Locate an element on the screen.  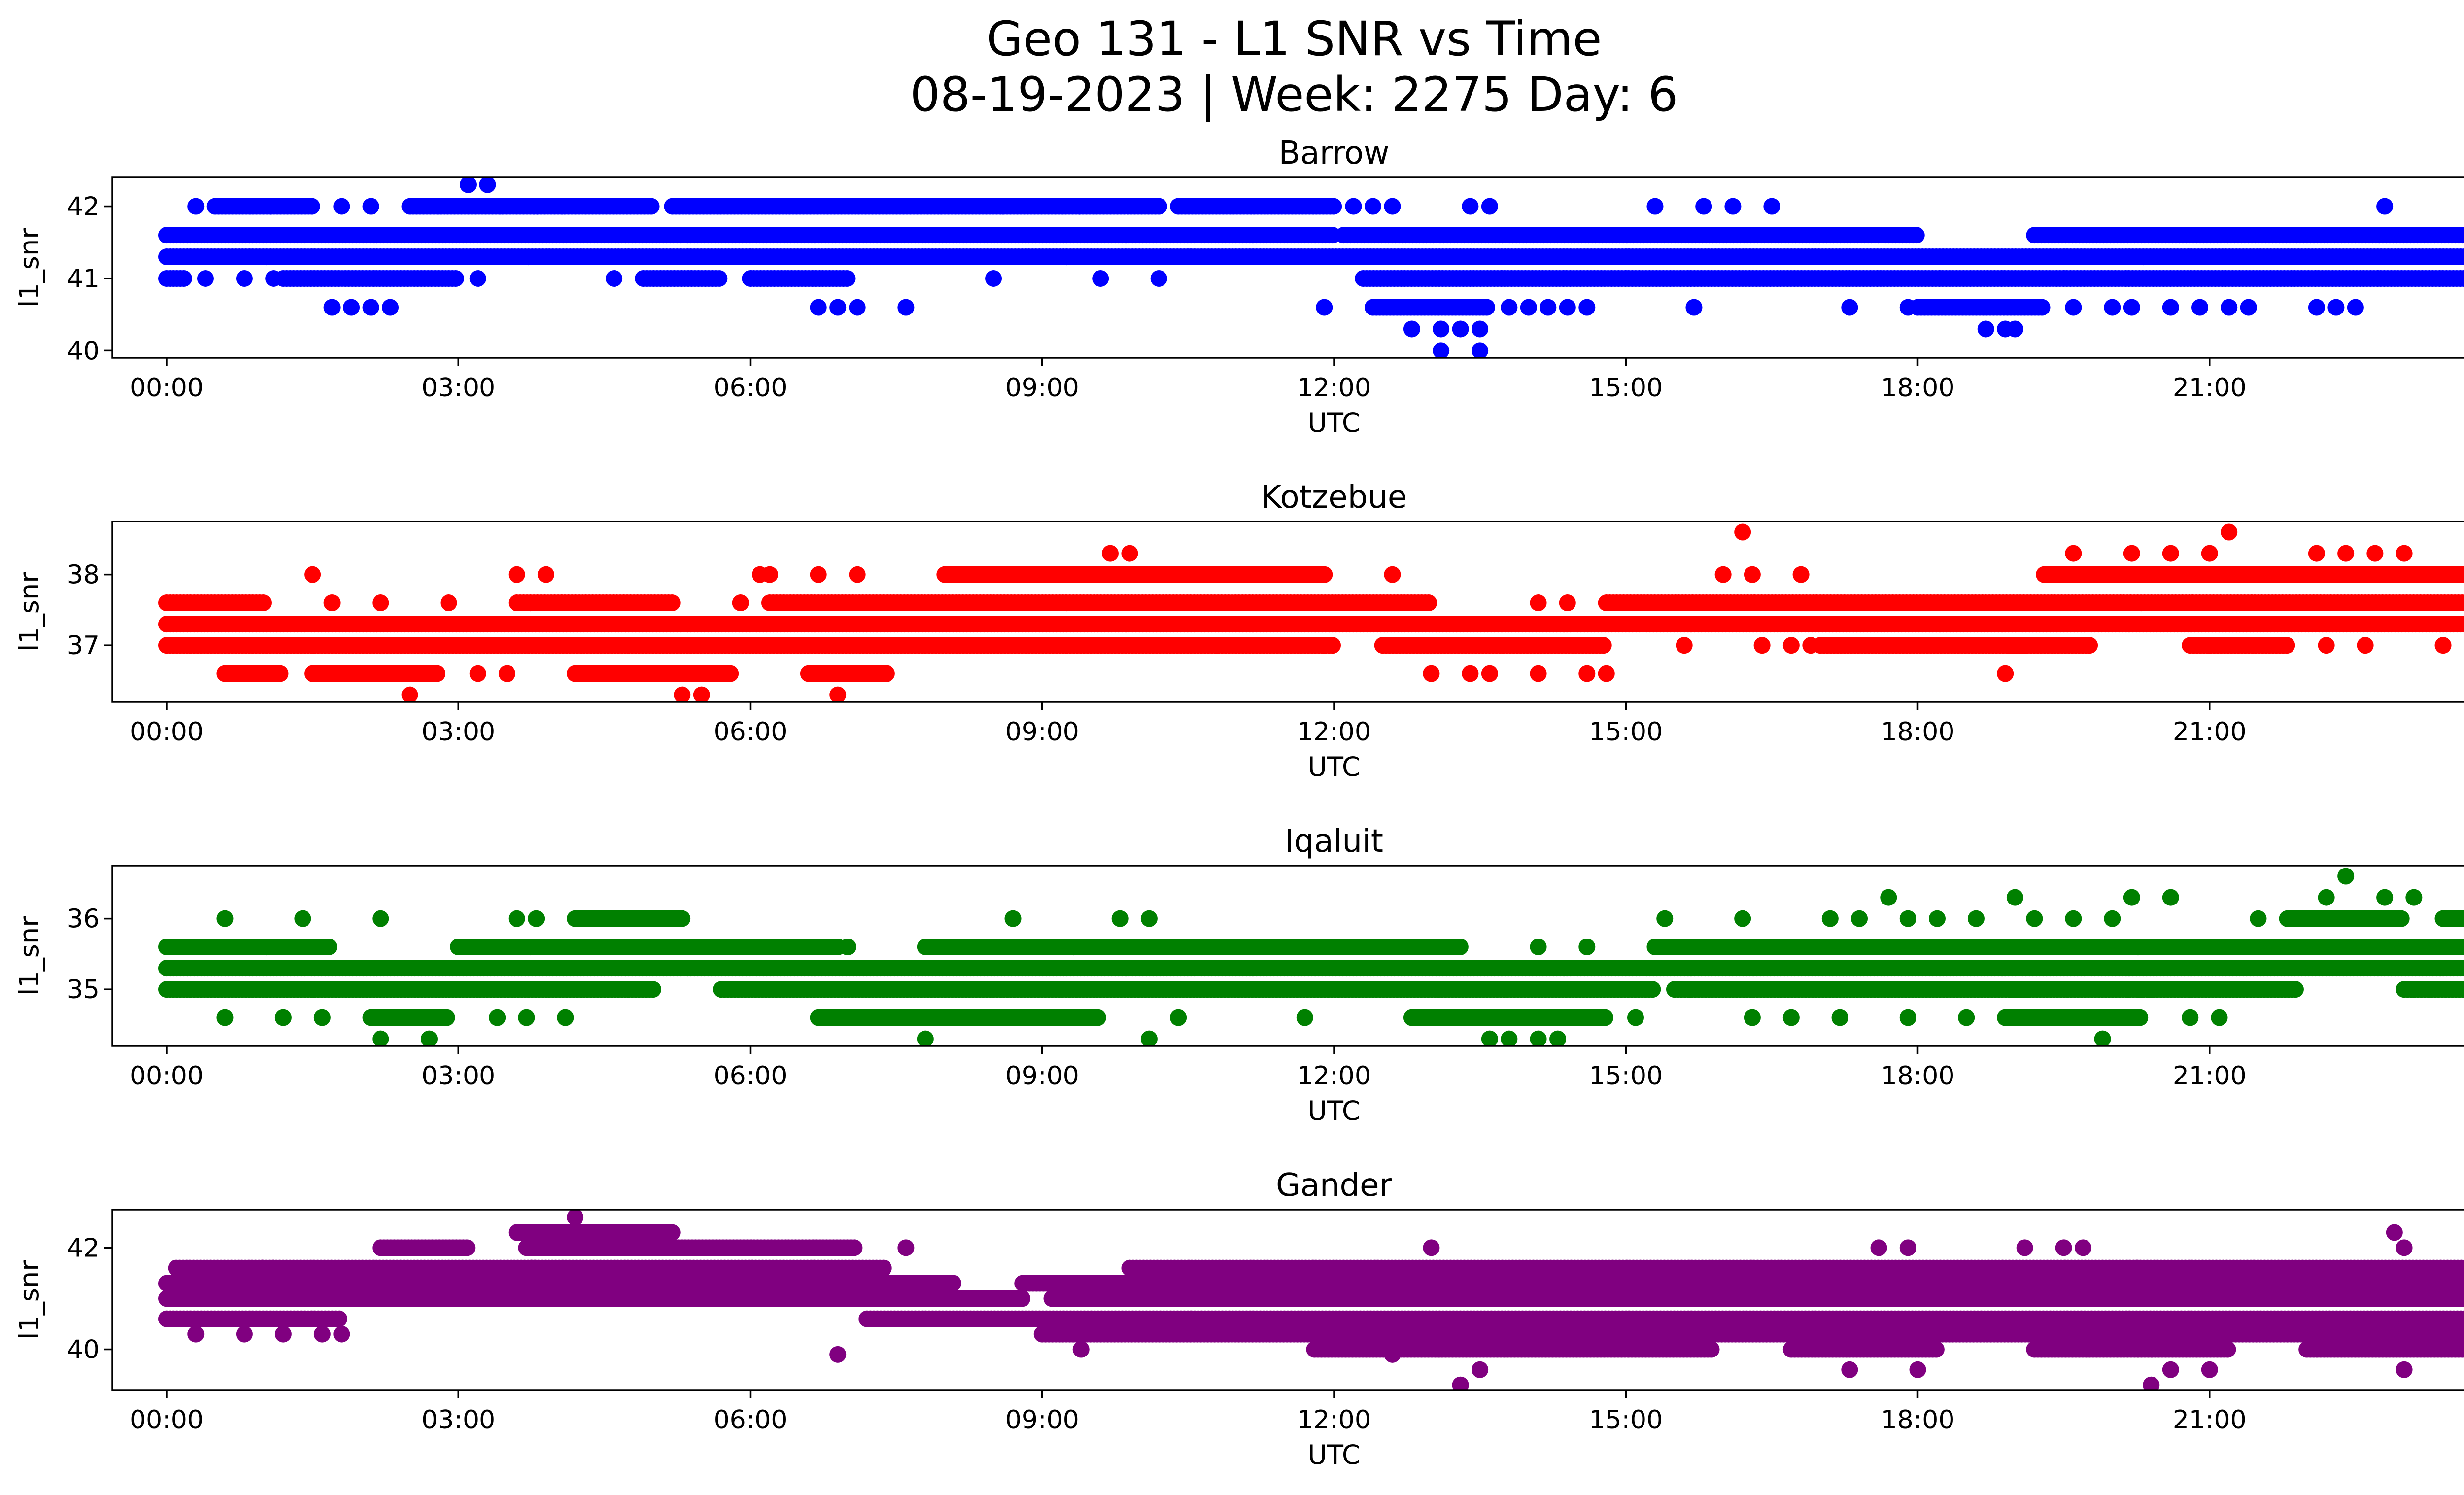
iqaluit-title: Iqaluit is located at coordinates (1334, 841).